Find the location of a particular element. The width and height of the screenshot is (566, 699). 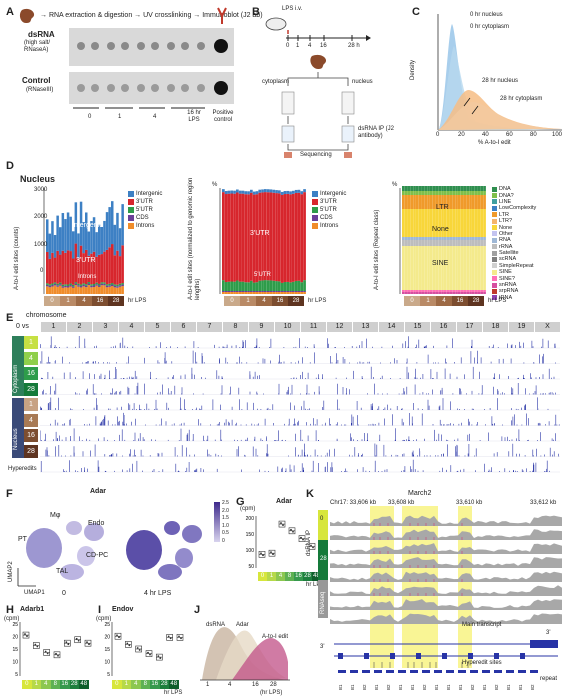

b-tick-0: 0 is located at coordinates (288, 46).